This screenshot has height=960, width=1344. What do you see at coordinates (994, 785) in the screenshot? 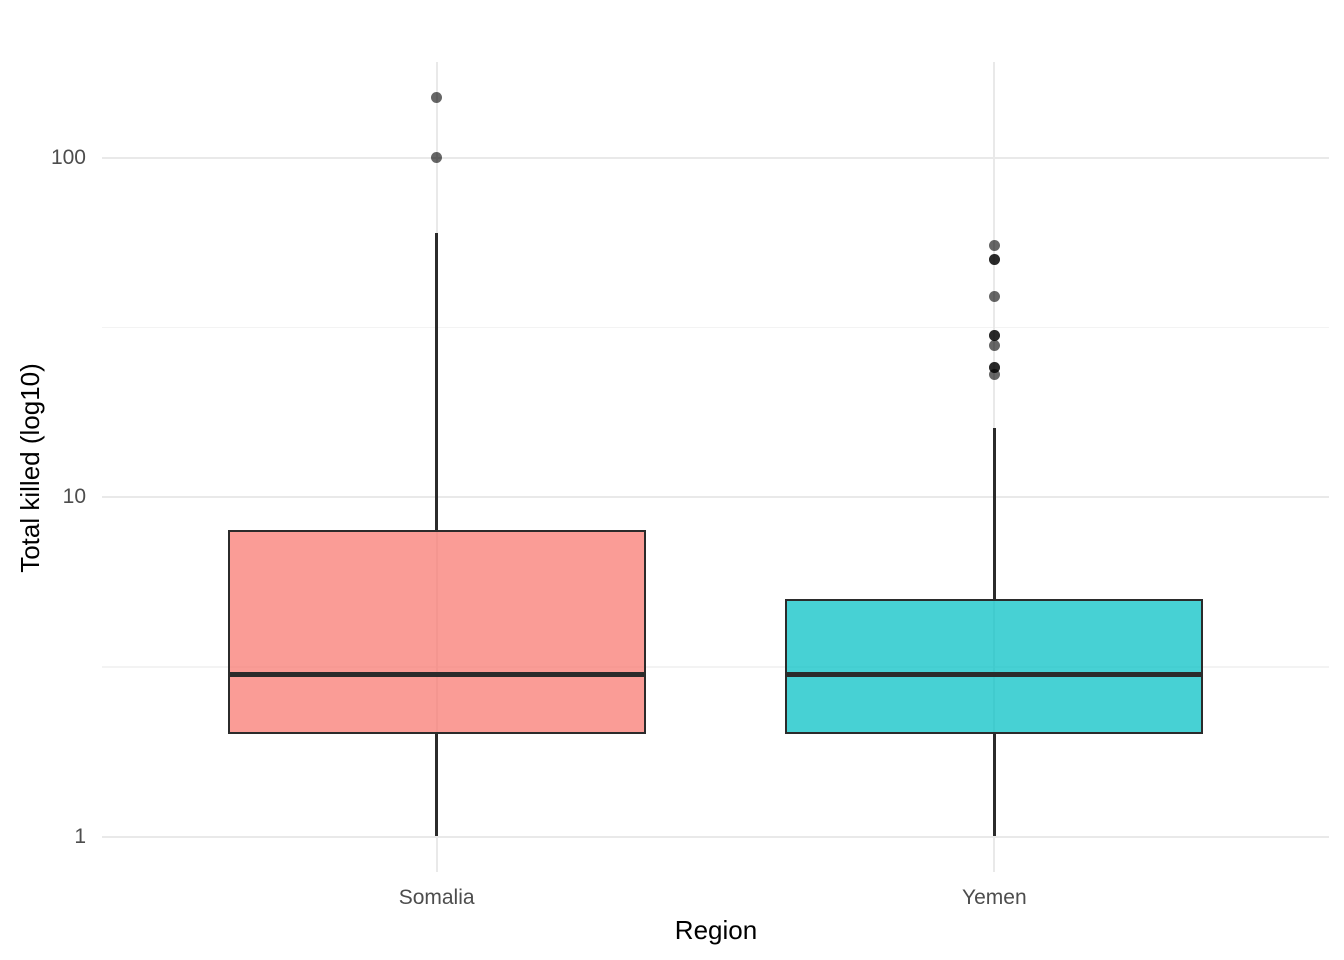
I see `whisker-lower-yemen` at bounding box center [994, 785].